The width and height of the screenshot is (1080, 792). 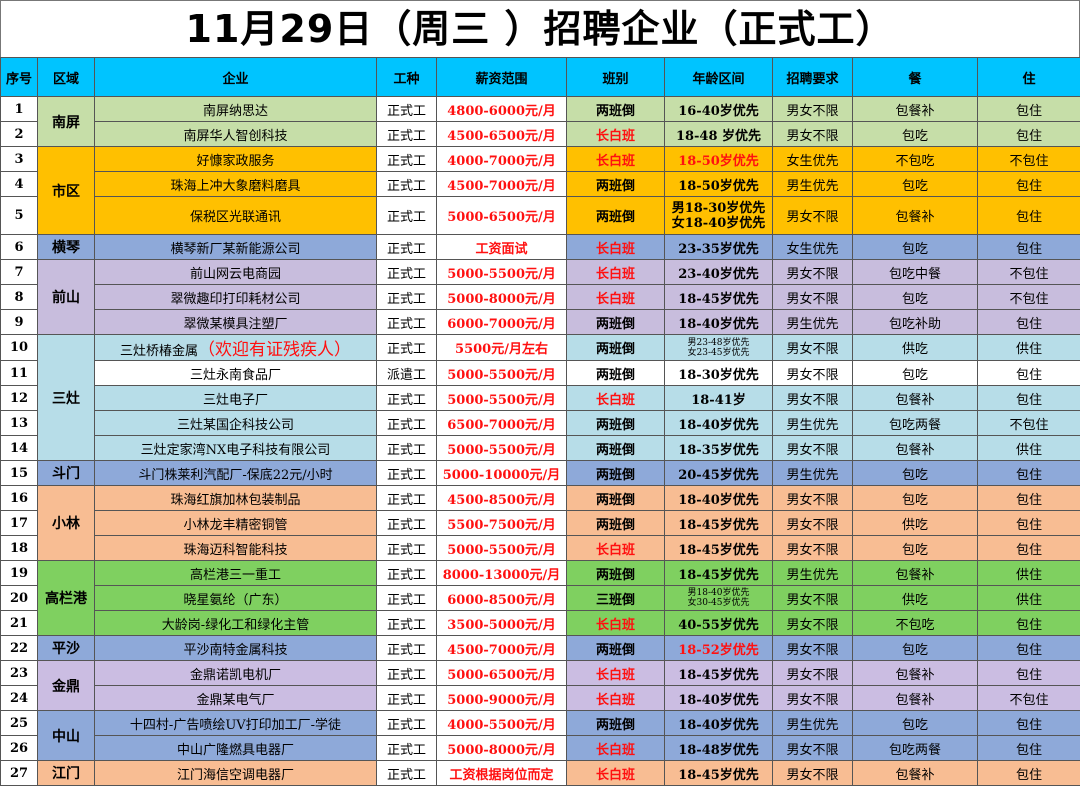 What do you see at coordinates (66, 121) in the screenshot?
I see `region-cell: 南屏` at bounding box center [66, 121].